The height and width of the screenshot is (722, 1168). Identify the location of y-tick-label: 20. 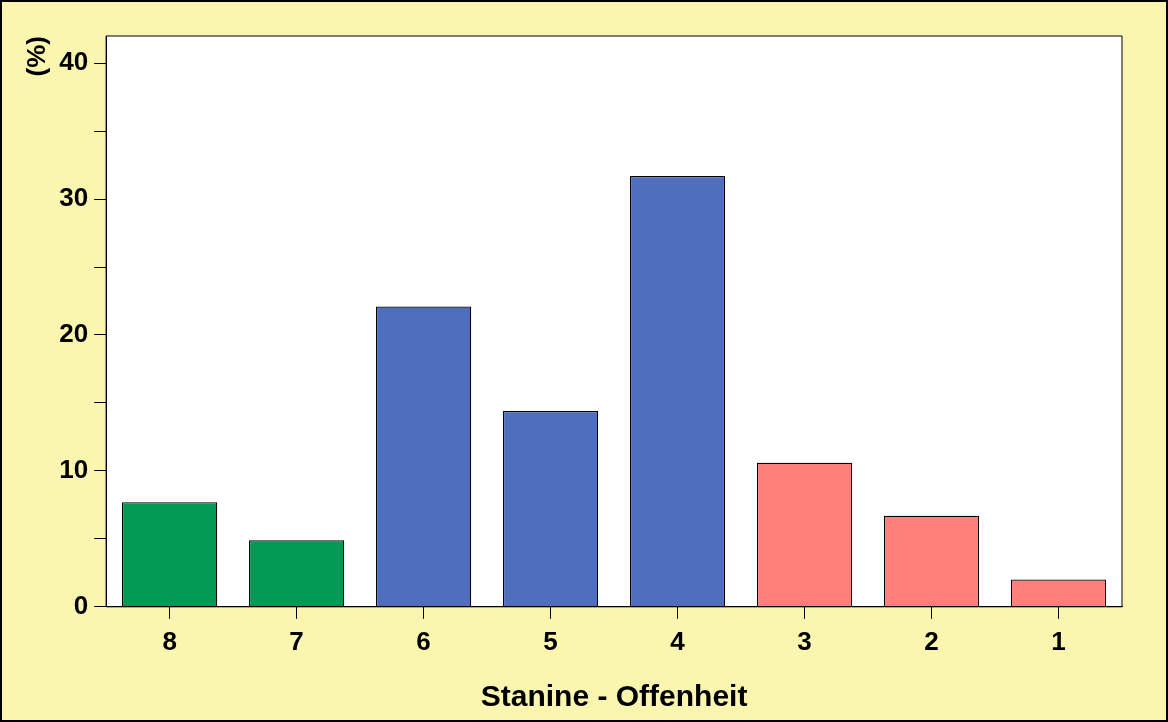
(74, 333).